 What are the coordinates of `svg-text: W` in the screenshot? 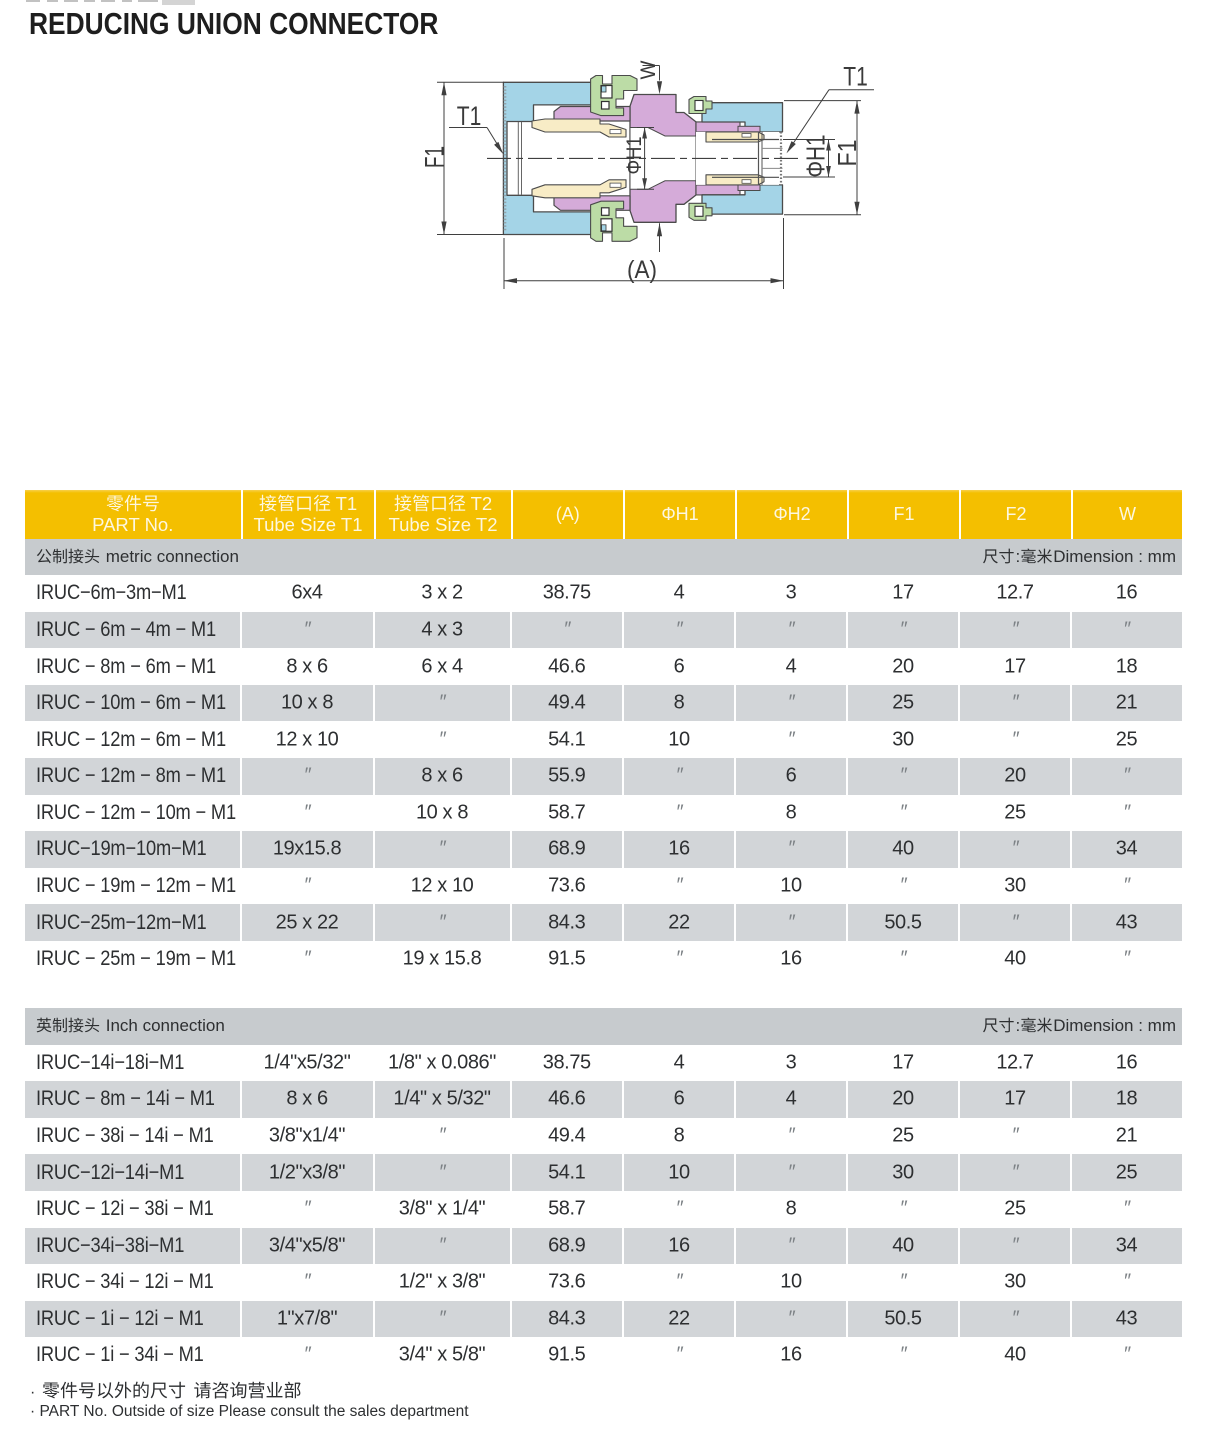 It's located at (648, 69).